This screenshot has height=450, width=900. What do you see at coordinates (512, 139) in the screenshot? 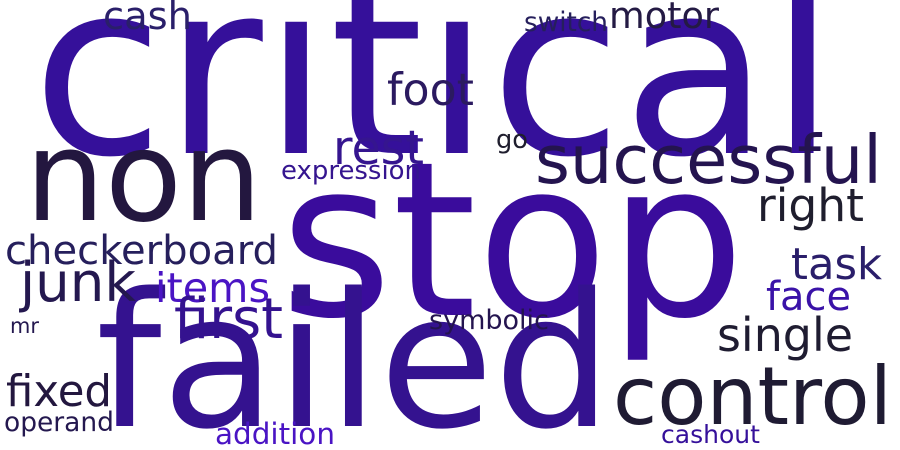
I see `word-go: go` at bounding box center [512, 139].